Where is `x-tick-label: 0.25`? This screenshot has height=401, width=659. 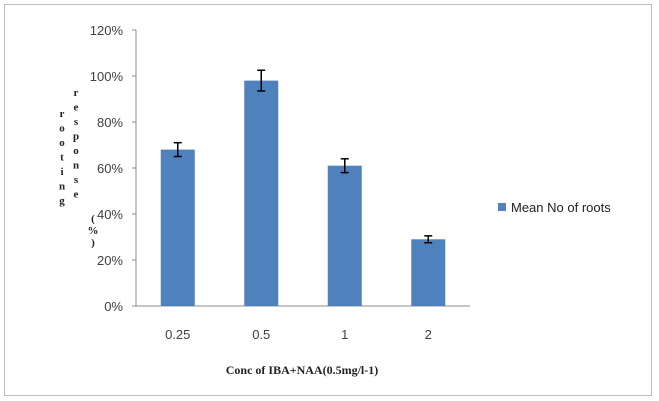 x-tick-label: 0.25 is located at coordinates (177, 334).